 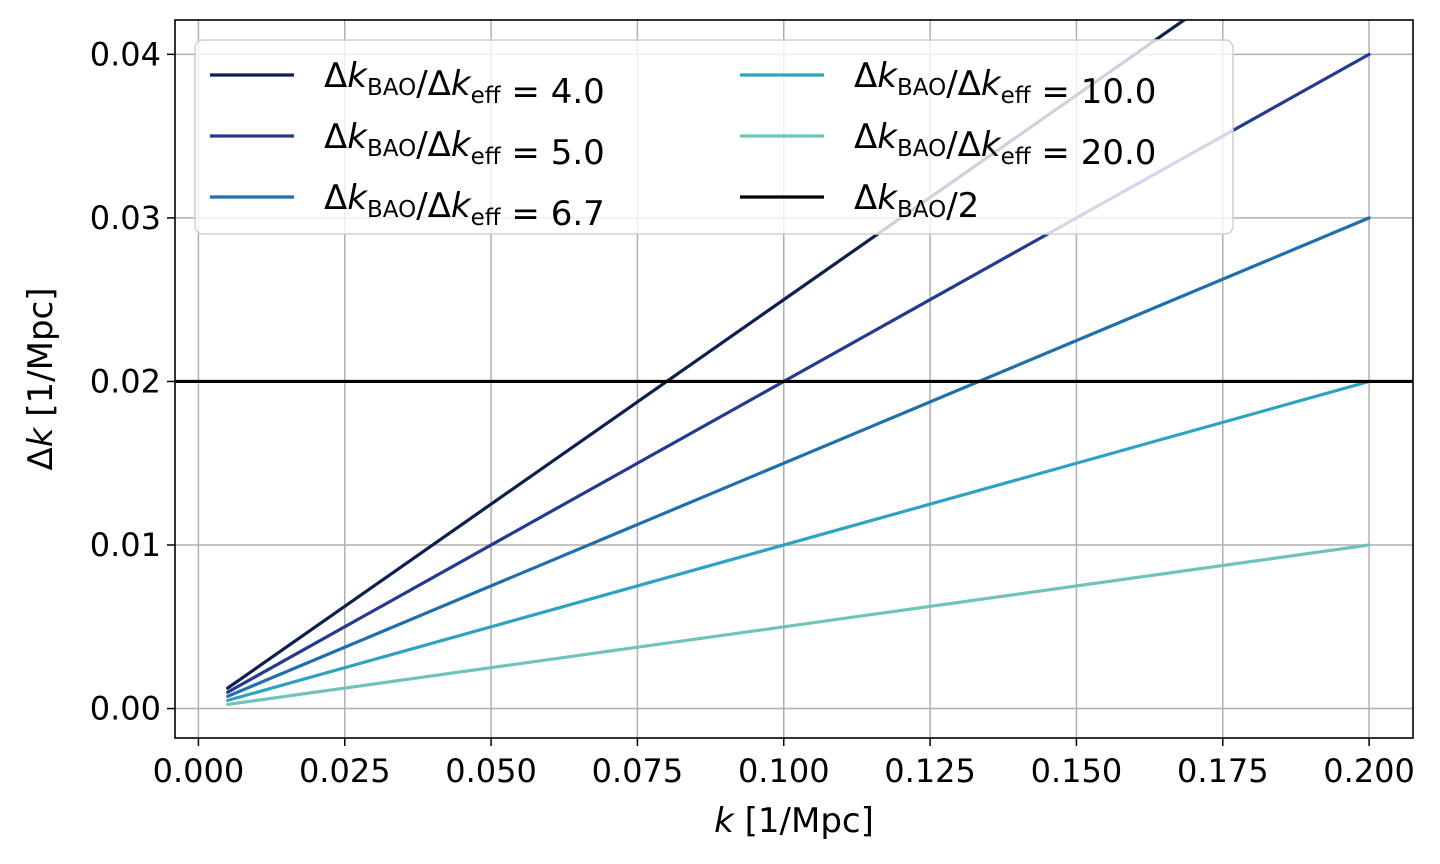 I want to click on y-tick-label: 0.00, so click(x=125, y=709).